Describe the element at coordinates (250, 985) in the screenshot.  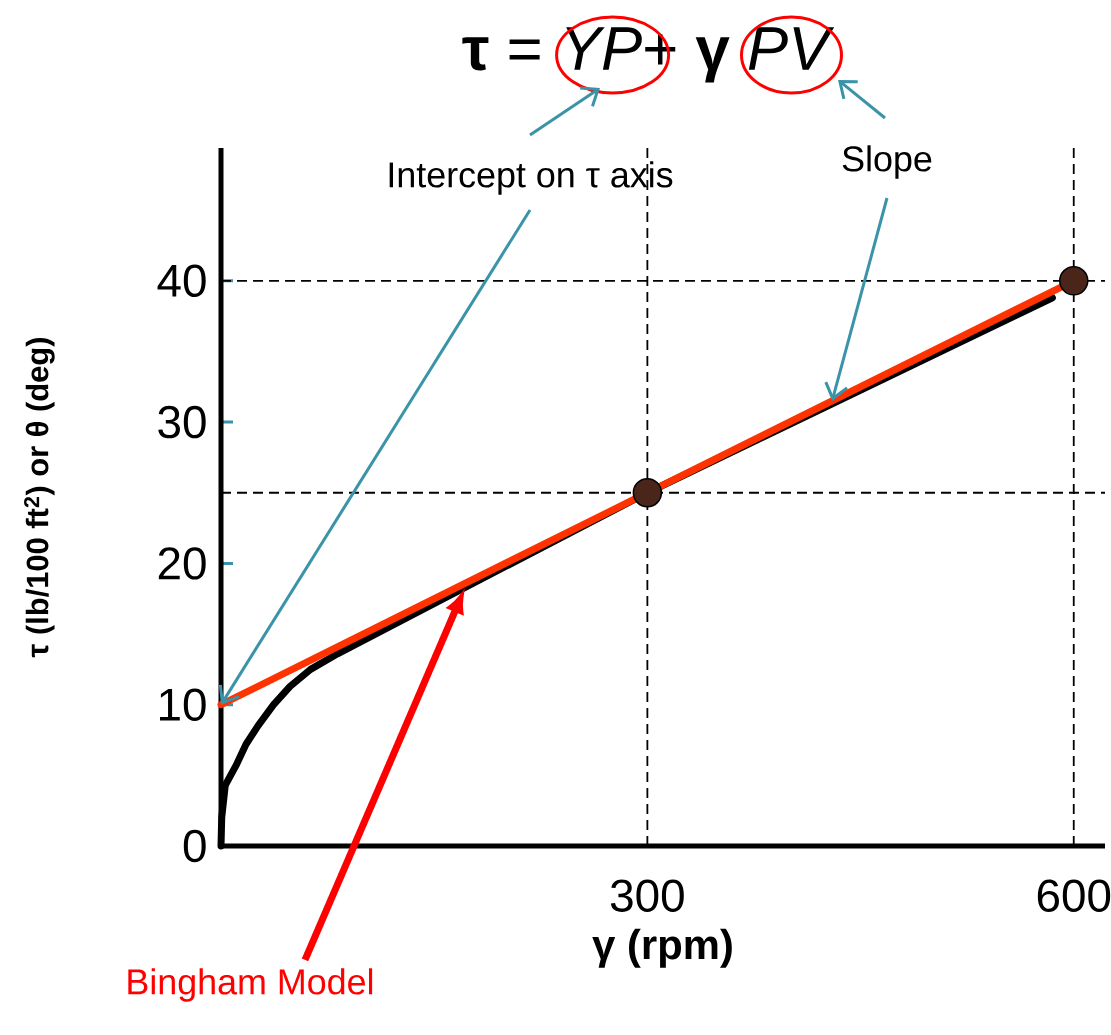
I see `text: Bingham Model` at that location.